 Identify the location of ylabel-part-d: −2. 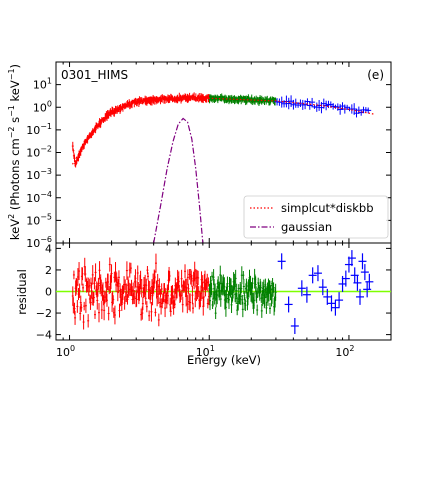
(11, 133).